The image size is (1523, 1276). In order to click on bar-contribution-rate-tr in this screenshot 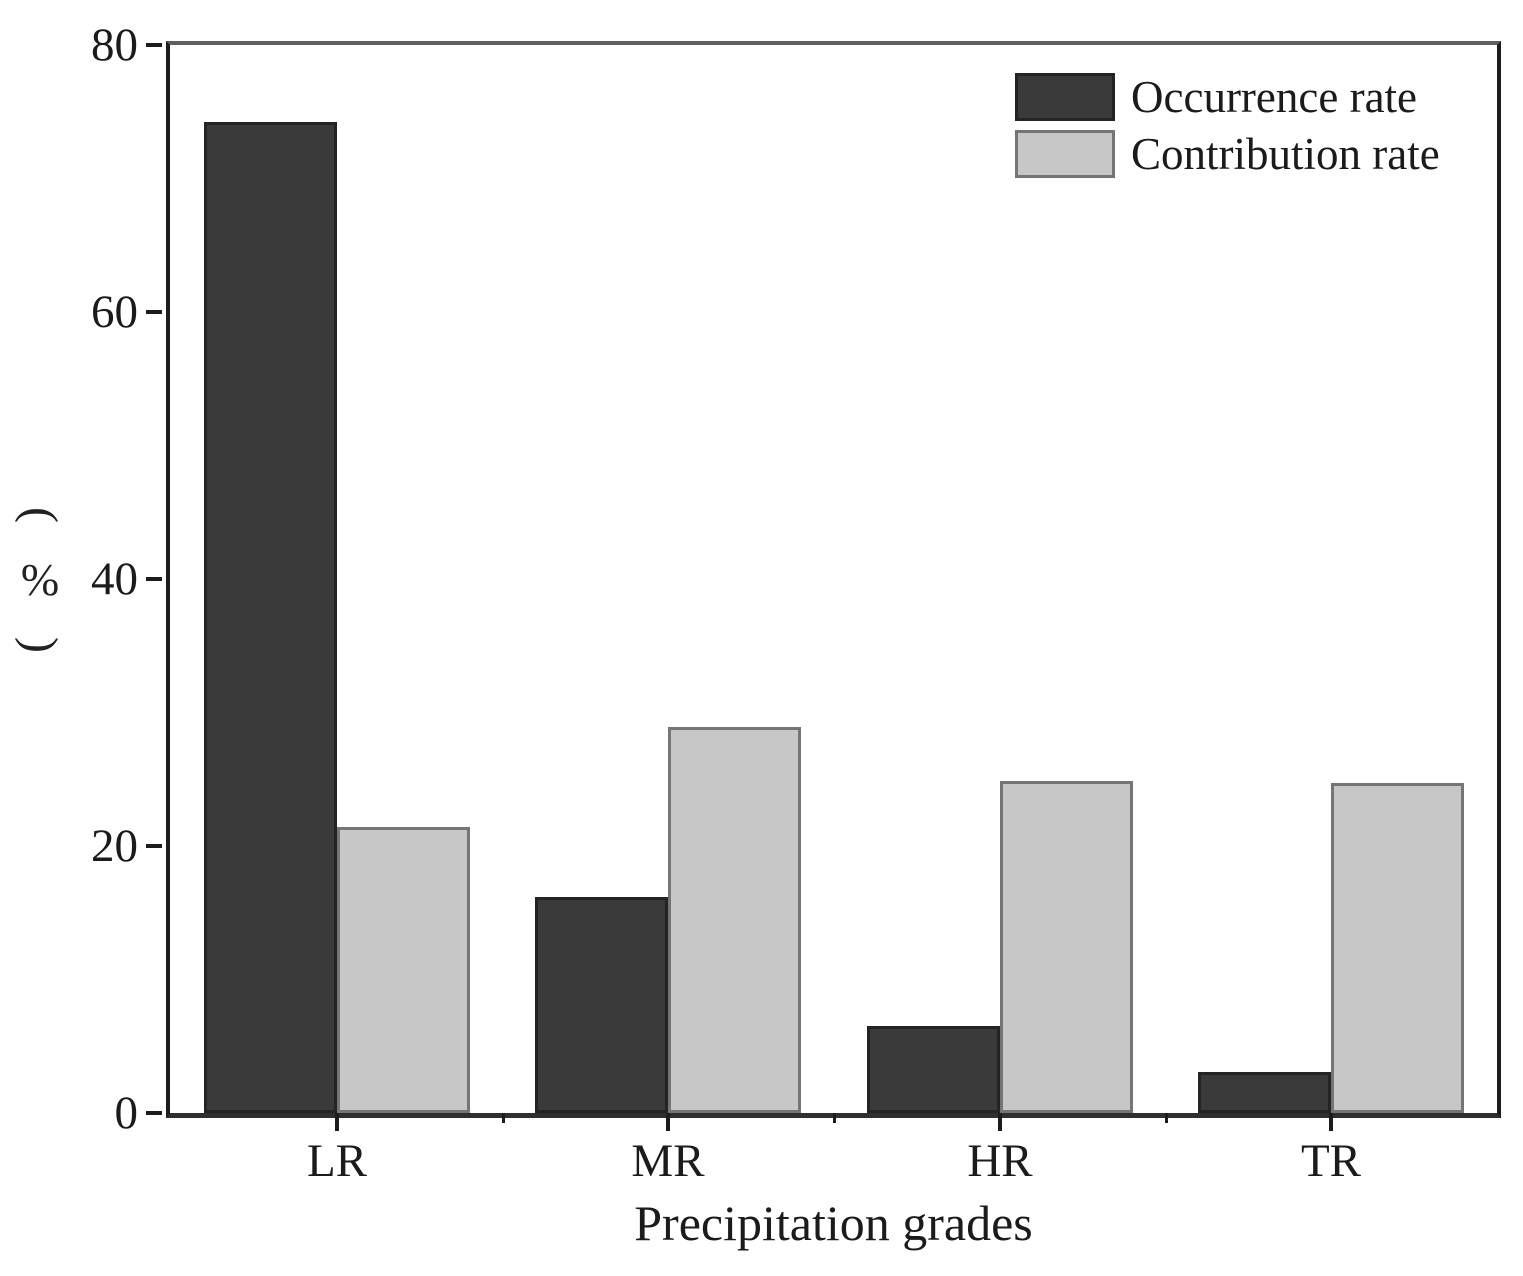, I will do `click(1397, 948)`.